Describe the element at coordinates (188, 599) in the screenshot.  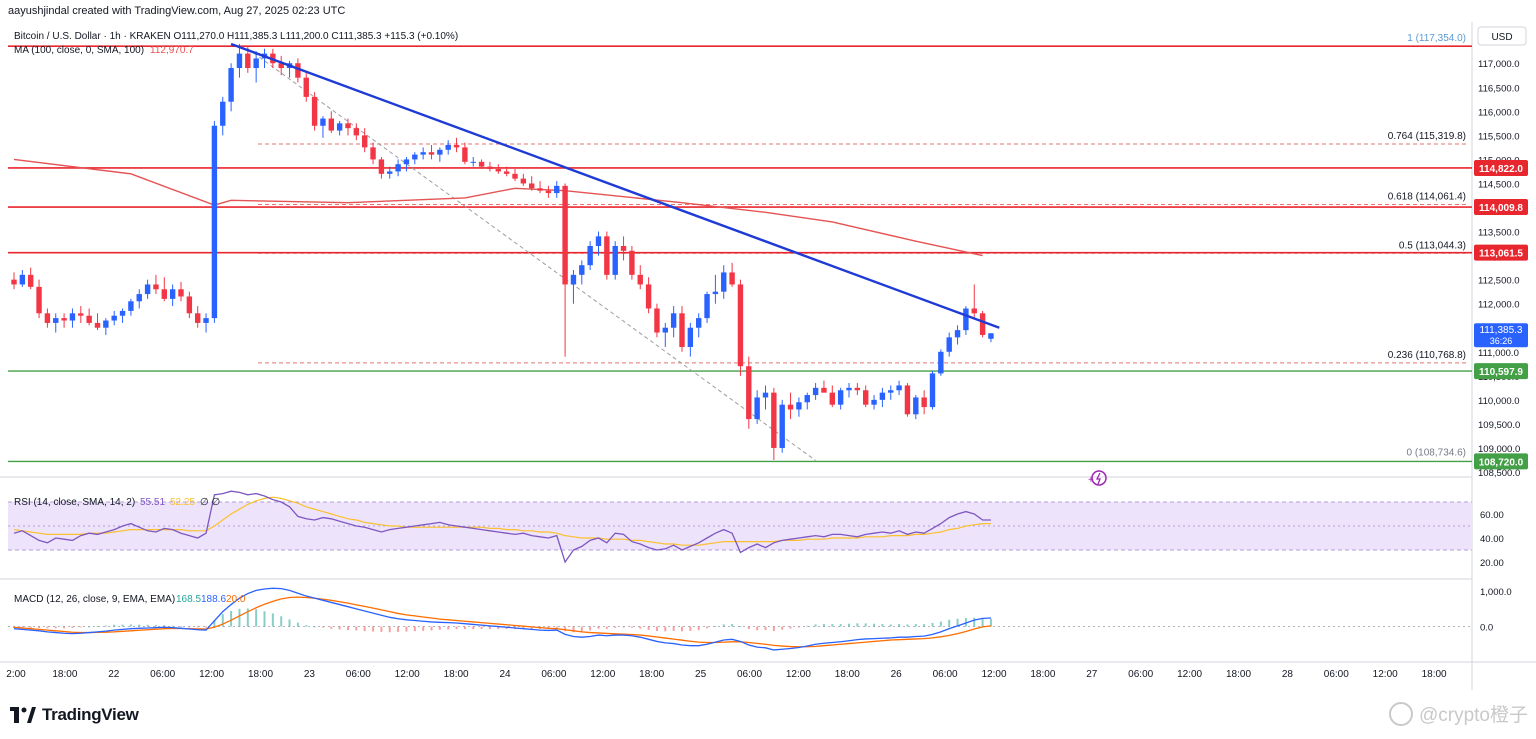
I see `macd-legend-v1: 168.5` at that location.